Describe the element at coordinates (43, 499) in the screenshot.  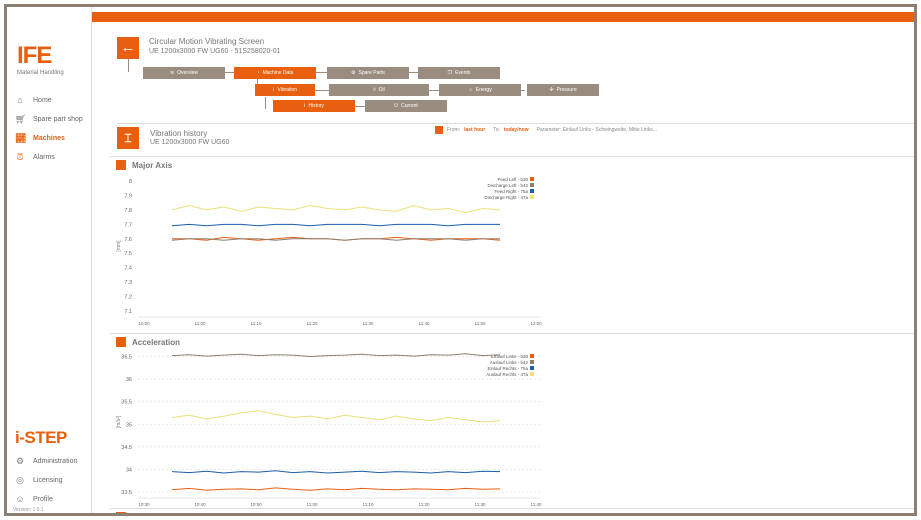
I see `sidebar-item-label: Profile` at that location.